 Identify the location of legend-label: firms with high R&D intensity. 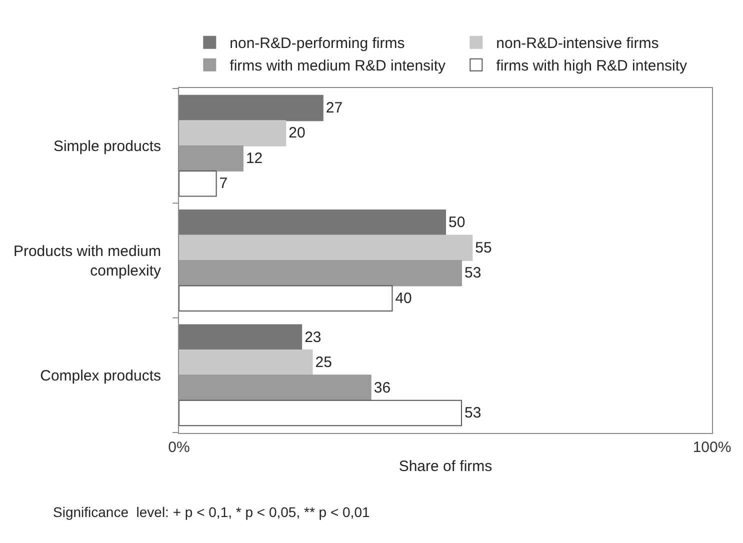
(592, 66).